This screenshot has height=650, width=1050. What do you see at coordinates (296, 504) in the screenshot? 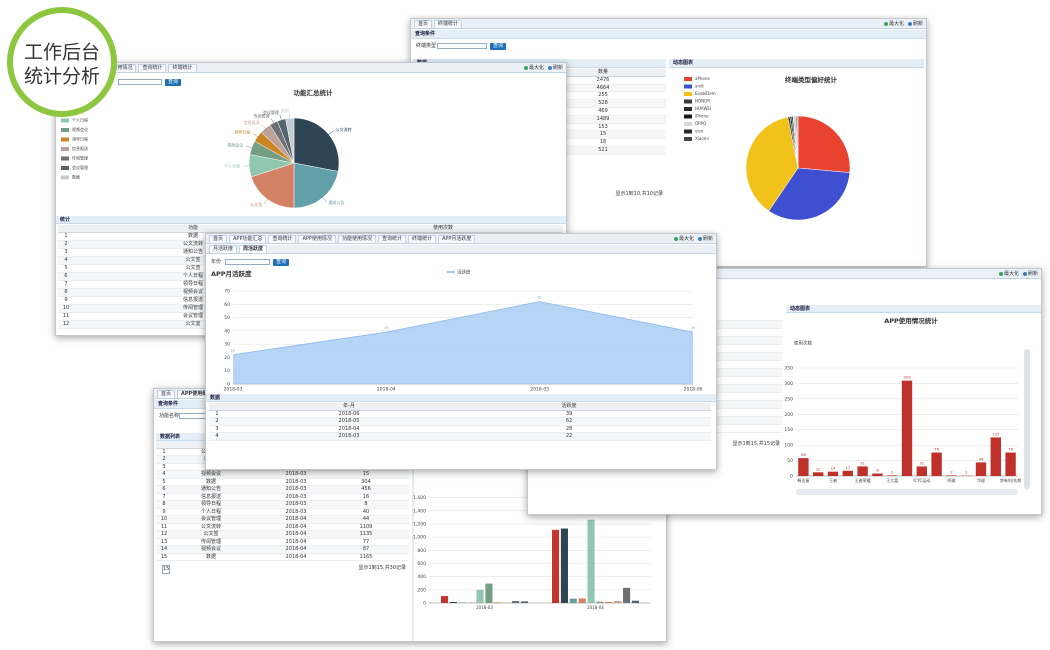
I see `table-cell: 2018-03` at bounding box center [296, 504].